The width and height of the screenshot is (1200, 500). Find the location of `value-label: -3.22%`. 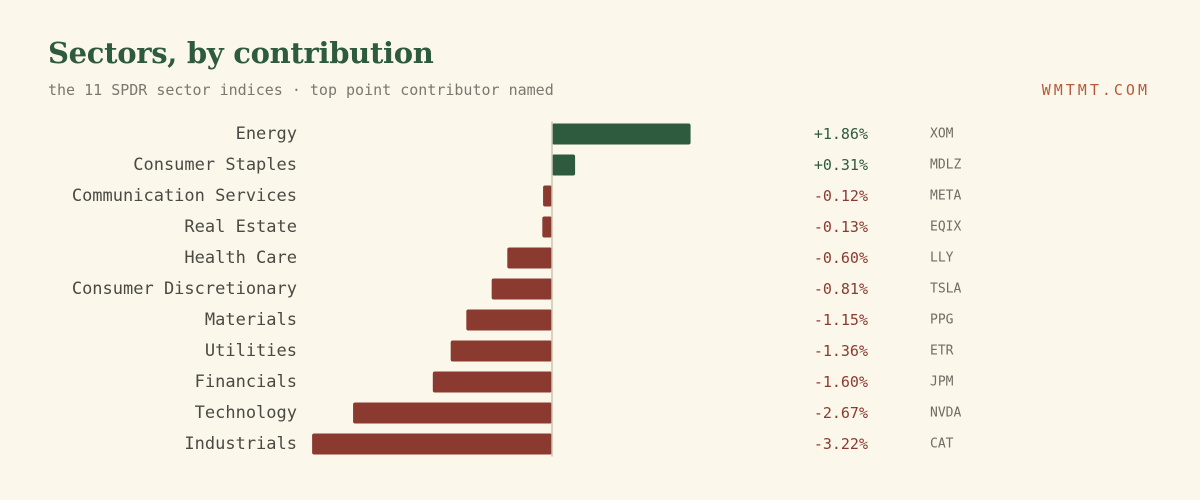

value-label: -3.22% is located at coordinates (841, 444).